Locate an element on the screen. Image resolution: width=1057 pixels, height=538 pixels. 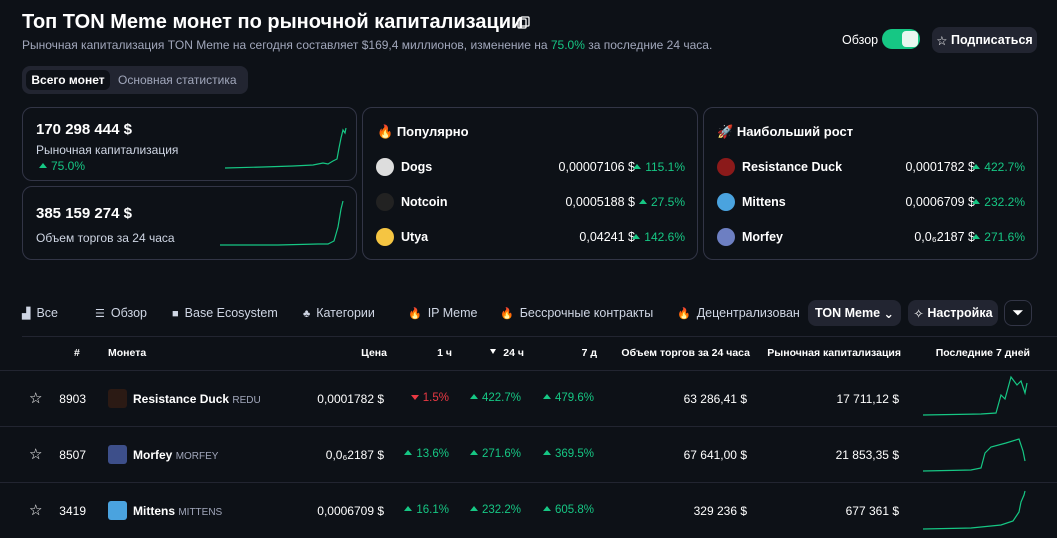
coin-change: 27.5% is located at coordinates (662, 202).